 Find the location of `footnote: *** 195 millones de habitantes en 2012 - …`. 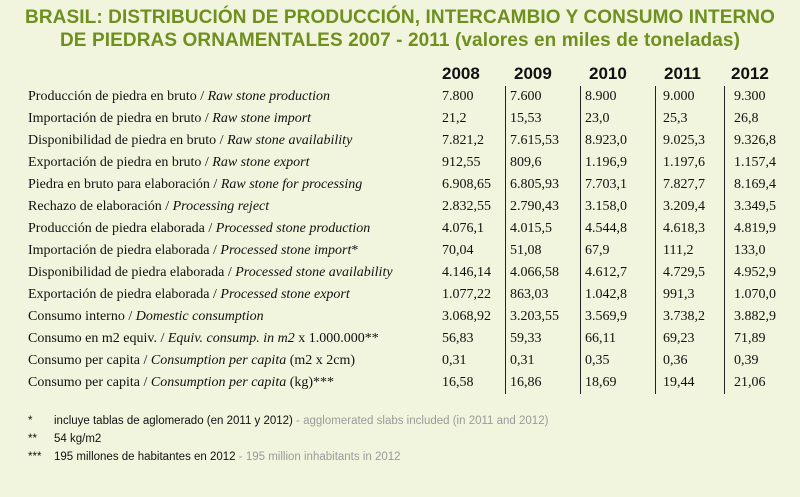

footnote: *** 195 millones de habitantes en 2012 - … is located at coordinates (288, 457).